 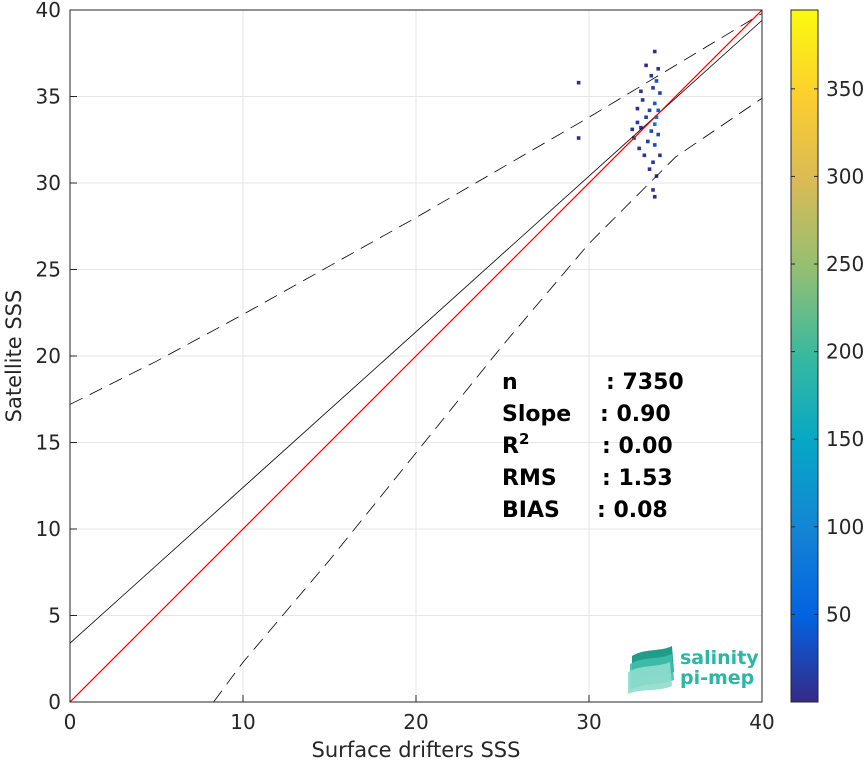 What do you see at coordinates (48, 97) in the screenshot?
I see `y-tick-label: 35` at bounding box center [48, 97].